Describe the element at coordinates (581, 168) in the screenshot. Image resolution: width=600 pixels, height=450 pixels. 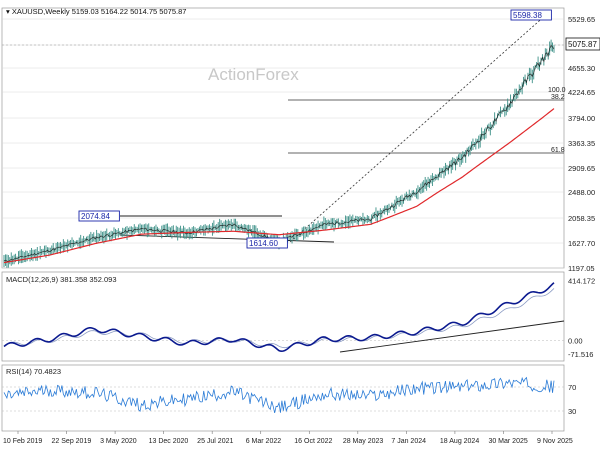
I see `price-tick-label: 2909.65` at that location.